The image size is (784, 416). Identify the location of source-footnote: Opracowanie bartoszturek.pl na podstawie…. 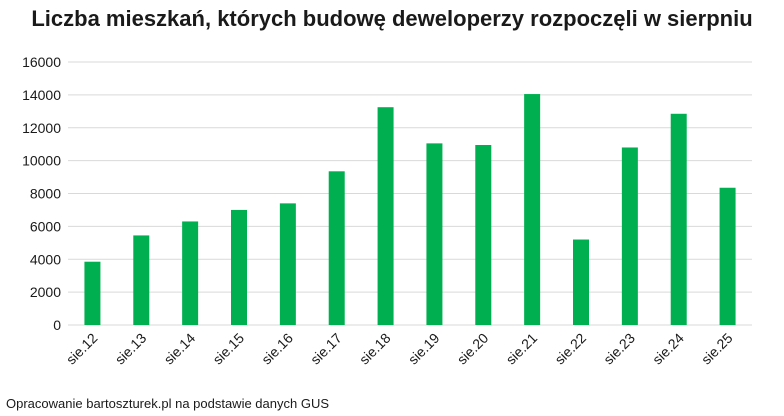
(168, 403).